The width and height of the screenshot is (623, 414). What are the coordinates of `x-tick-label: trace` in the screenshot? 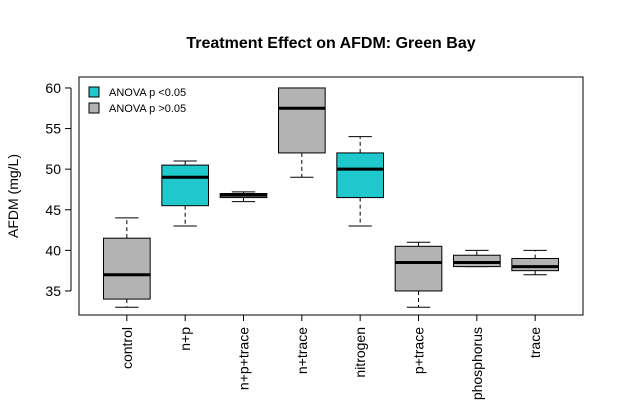 It's located at (535, 342).